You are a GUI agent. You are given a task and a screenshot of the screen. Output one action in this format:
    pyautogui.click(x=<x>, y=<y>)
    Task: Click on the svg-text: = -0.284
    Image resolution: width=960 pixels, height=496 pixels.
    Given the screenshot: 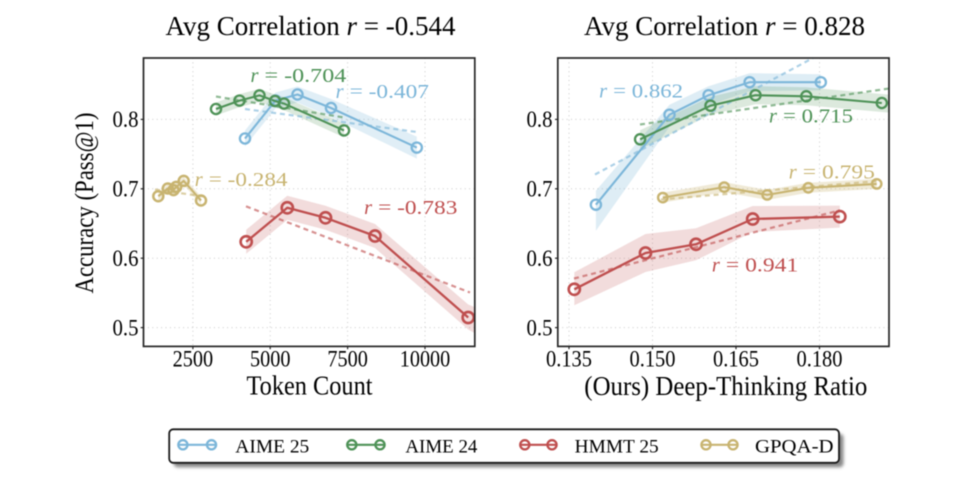 What is the action you would take?
    pyautogui.click(x=248, y=180)
    